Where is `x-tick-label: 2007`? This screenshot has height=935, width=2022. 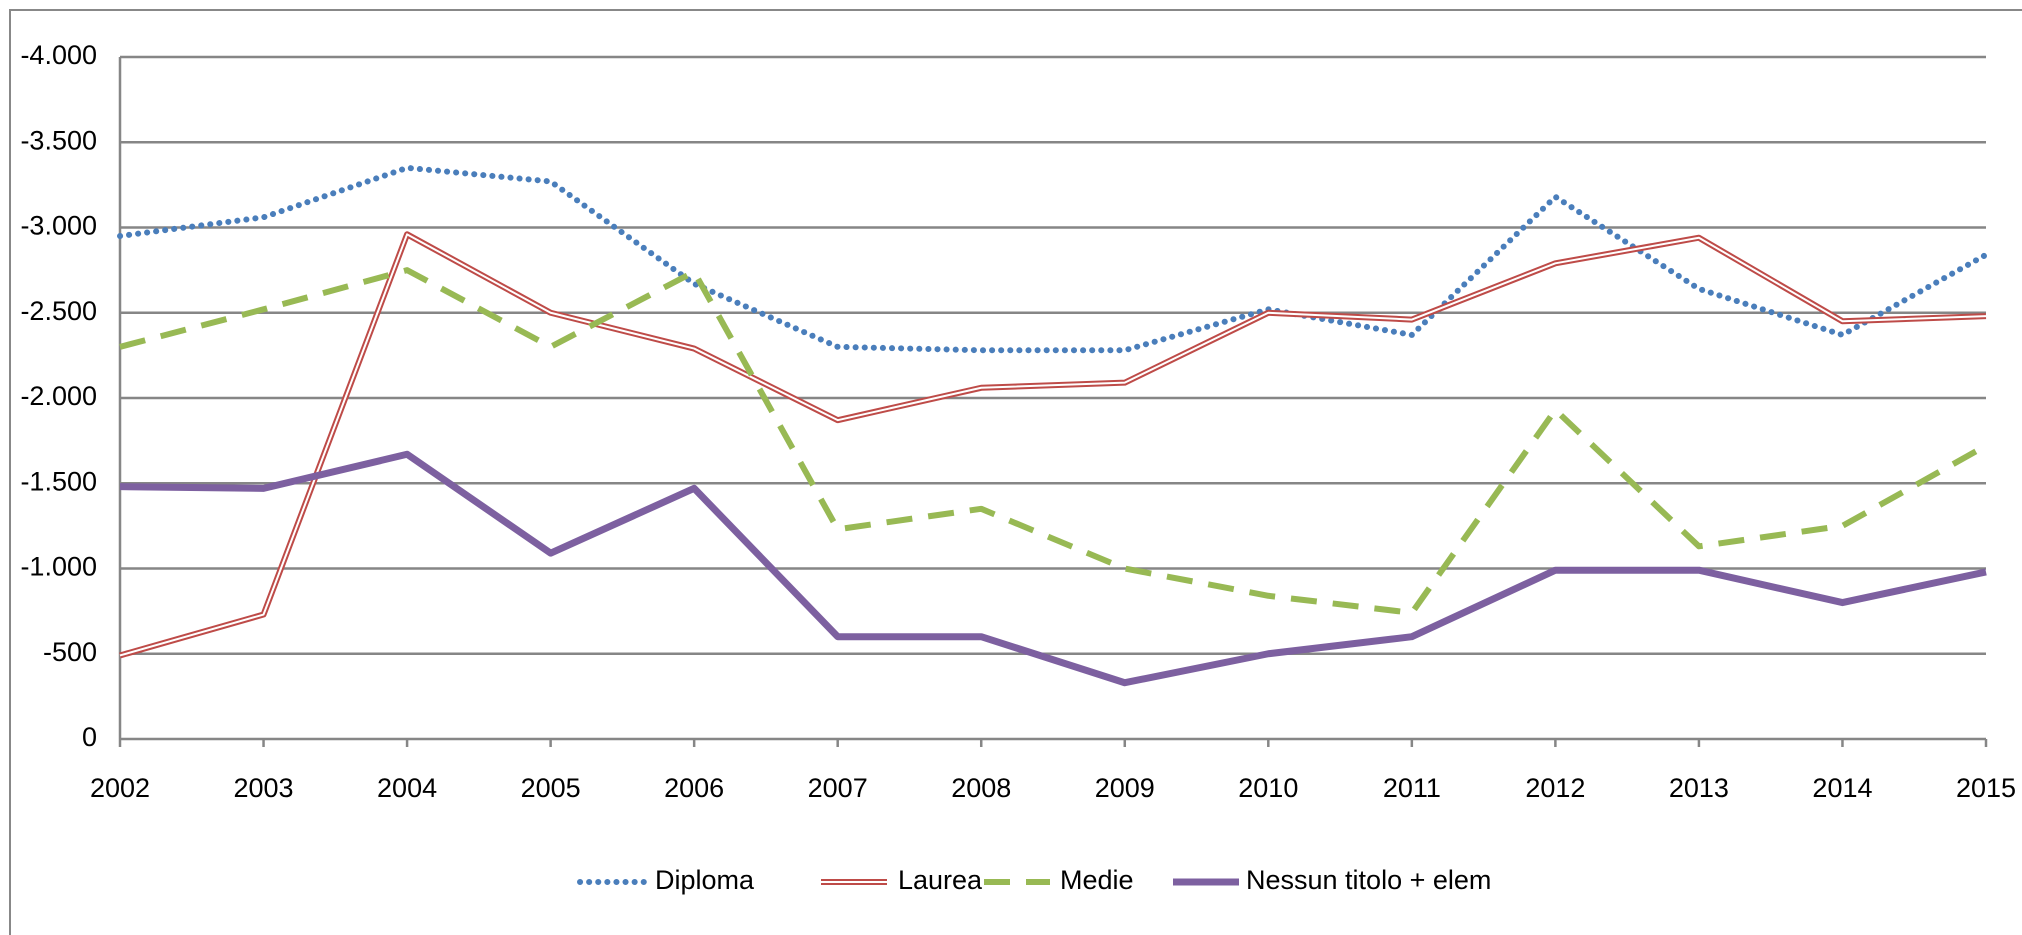
x-tick-label: 2007 is located at coordinates (838, 788).